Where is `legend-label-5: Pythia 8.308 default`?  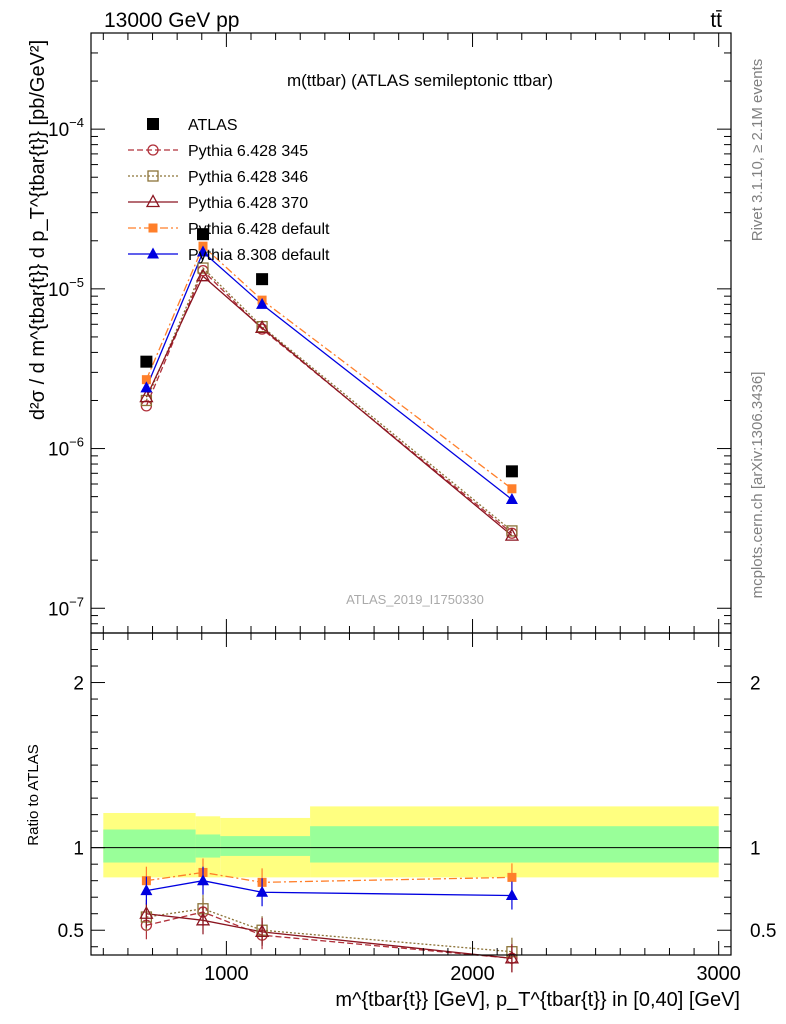 legend-label-5: Pythia 8.308 default is located at coordinates (259, 255).